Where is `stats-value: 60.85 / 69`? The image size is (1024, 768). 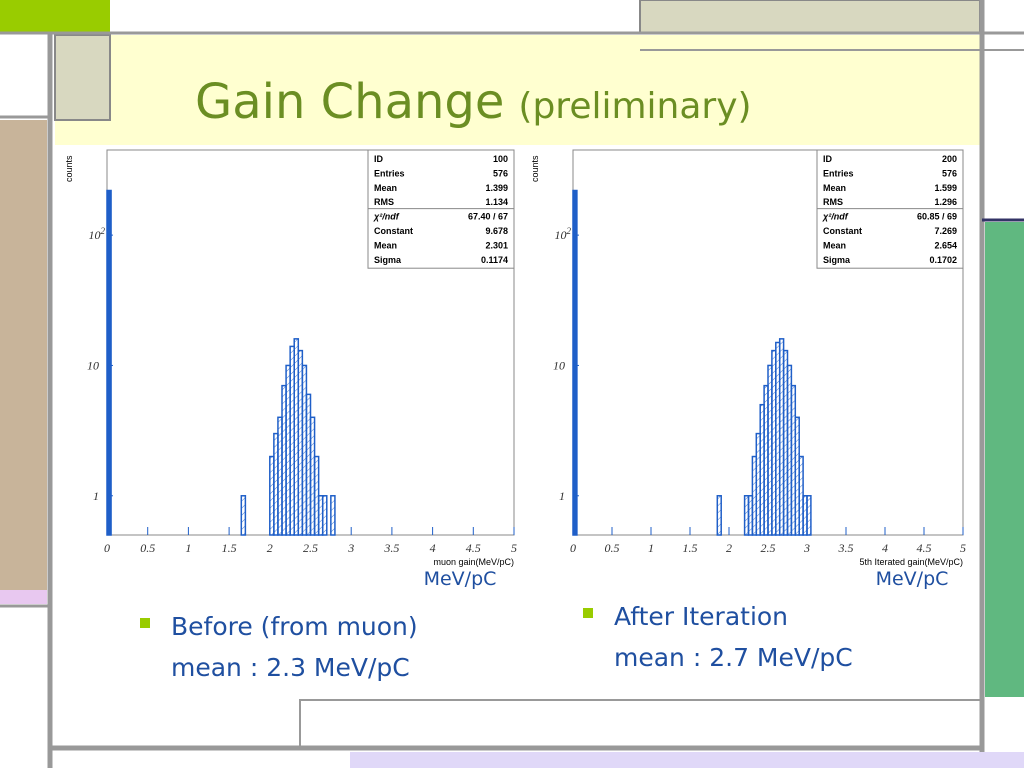
stats-value: 60.85 / 69 is located at coordinates (937, 217).